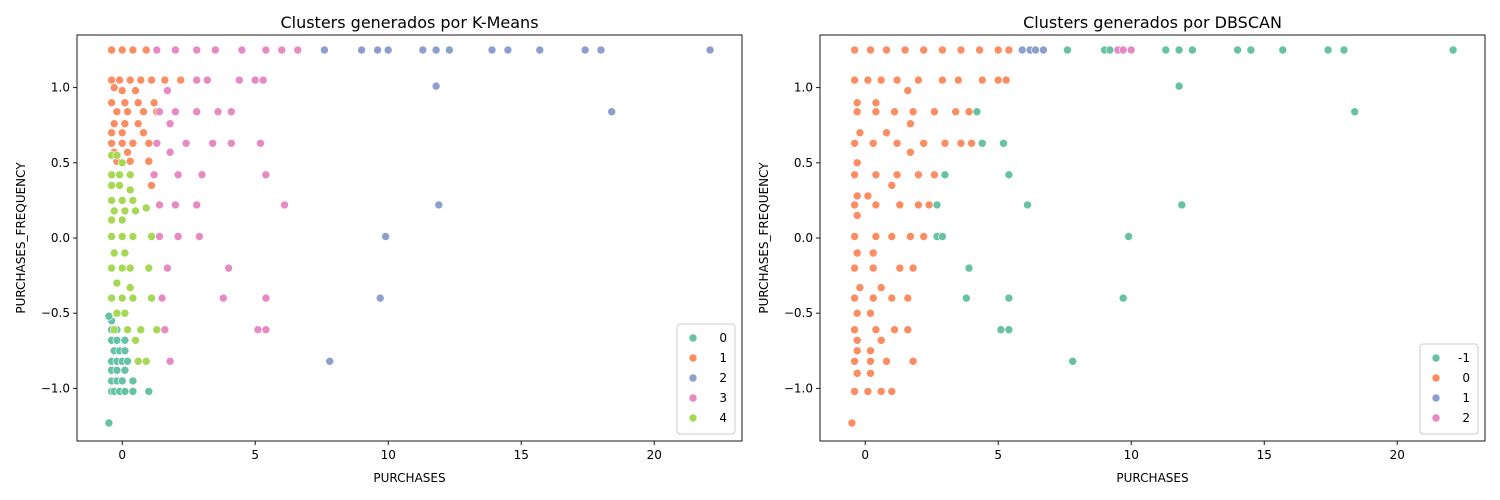  Describe the element at coordinates (706, 379) in the screenshot. I see `legend: 0 1 2 3 4` at that location.